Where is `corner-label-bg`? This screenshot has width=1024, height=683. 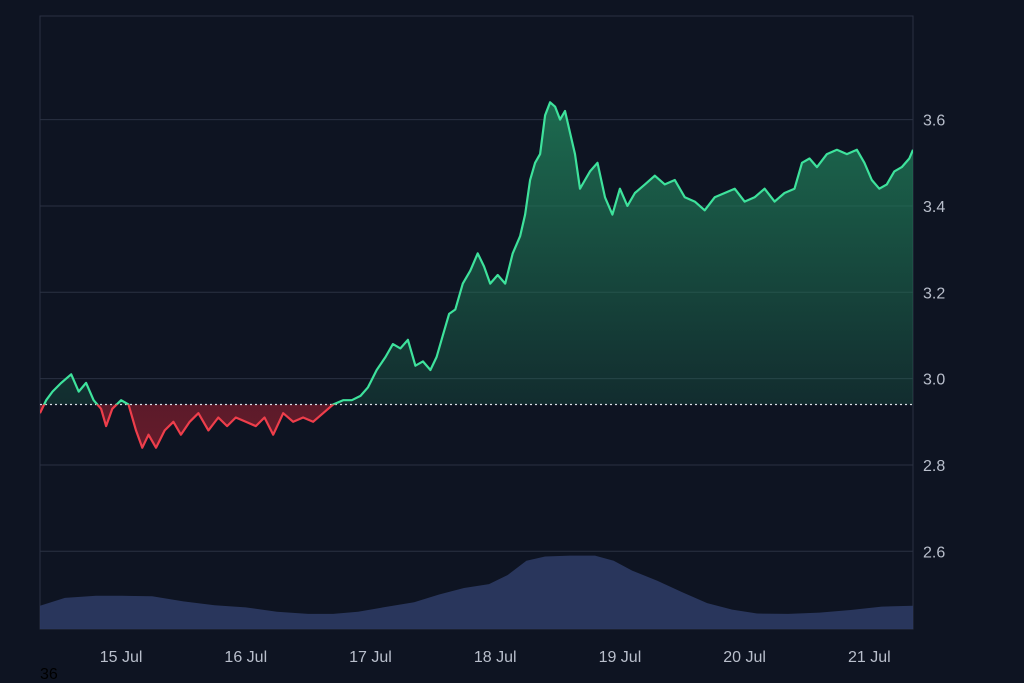 corner-label-bg is located at coordinates (35, 673).